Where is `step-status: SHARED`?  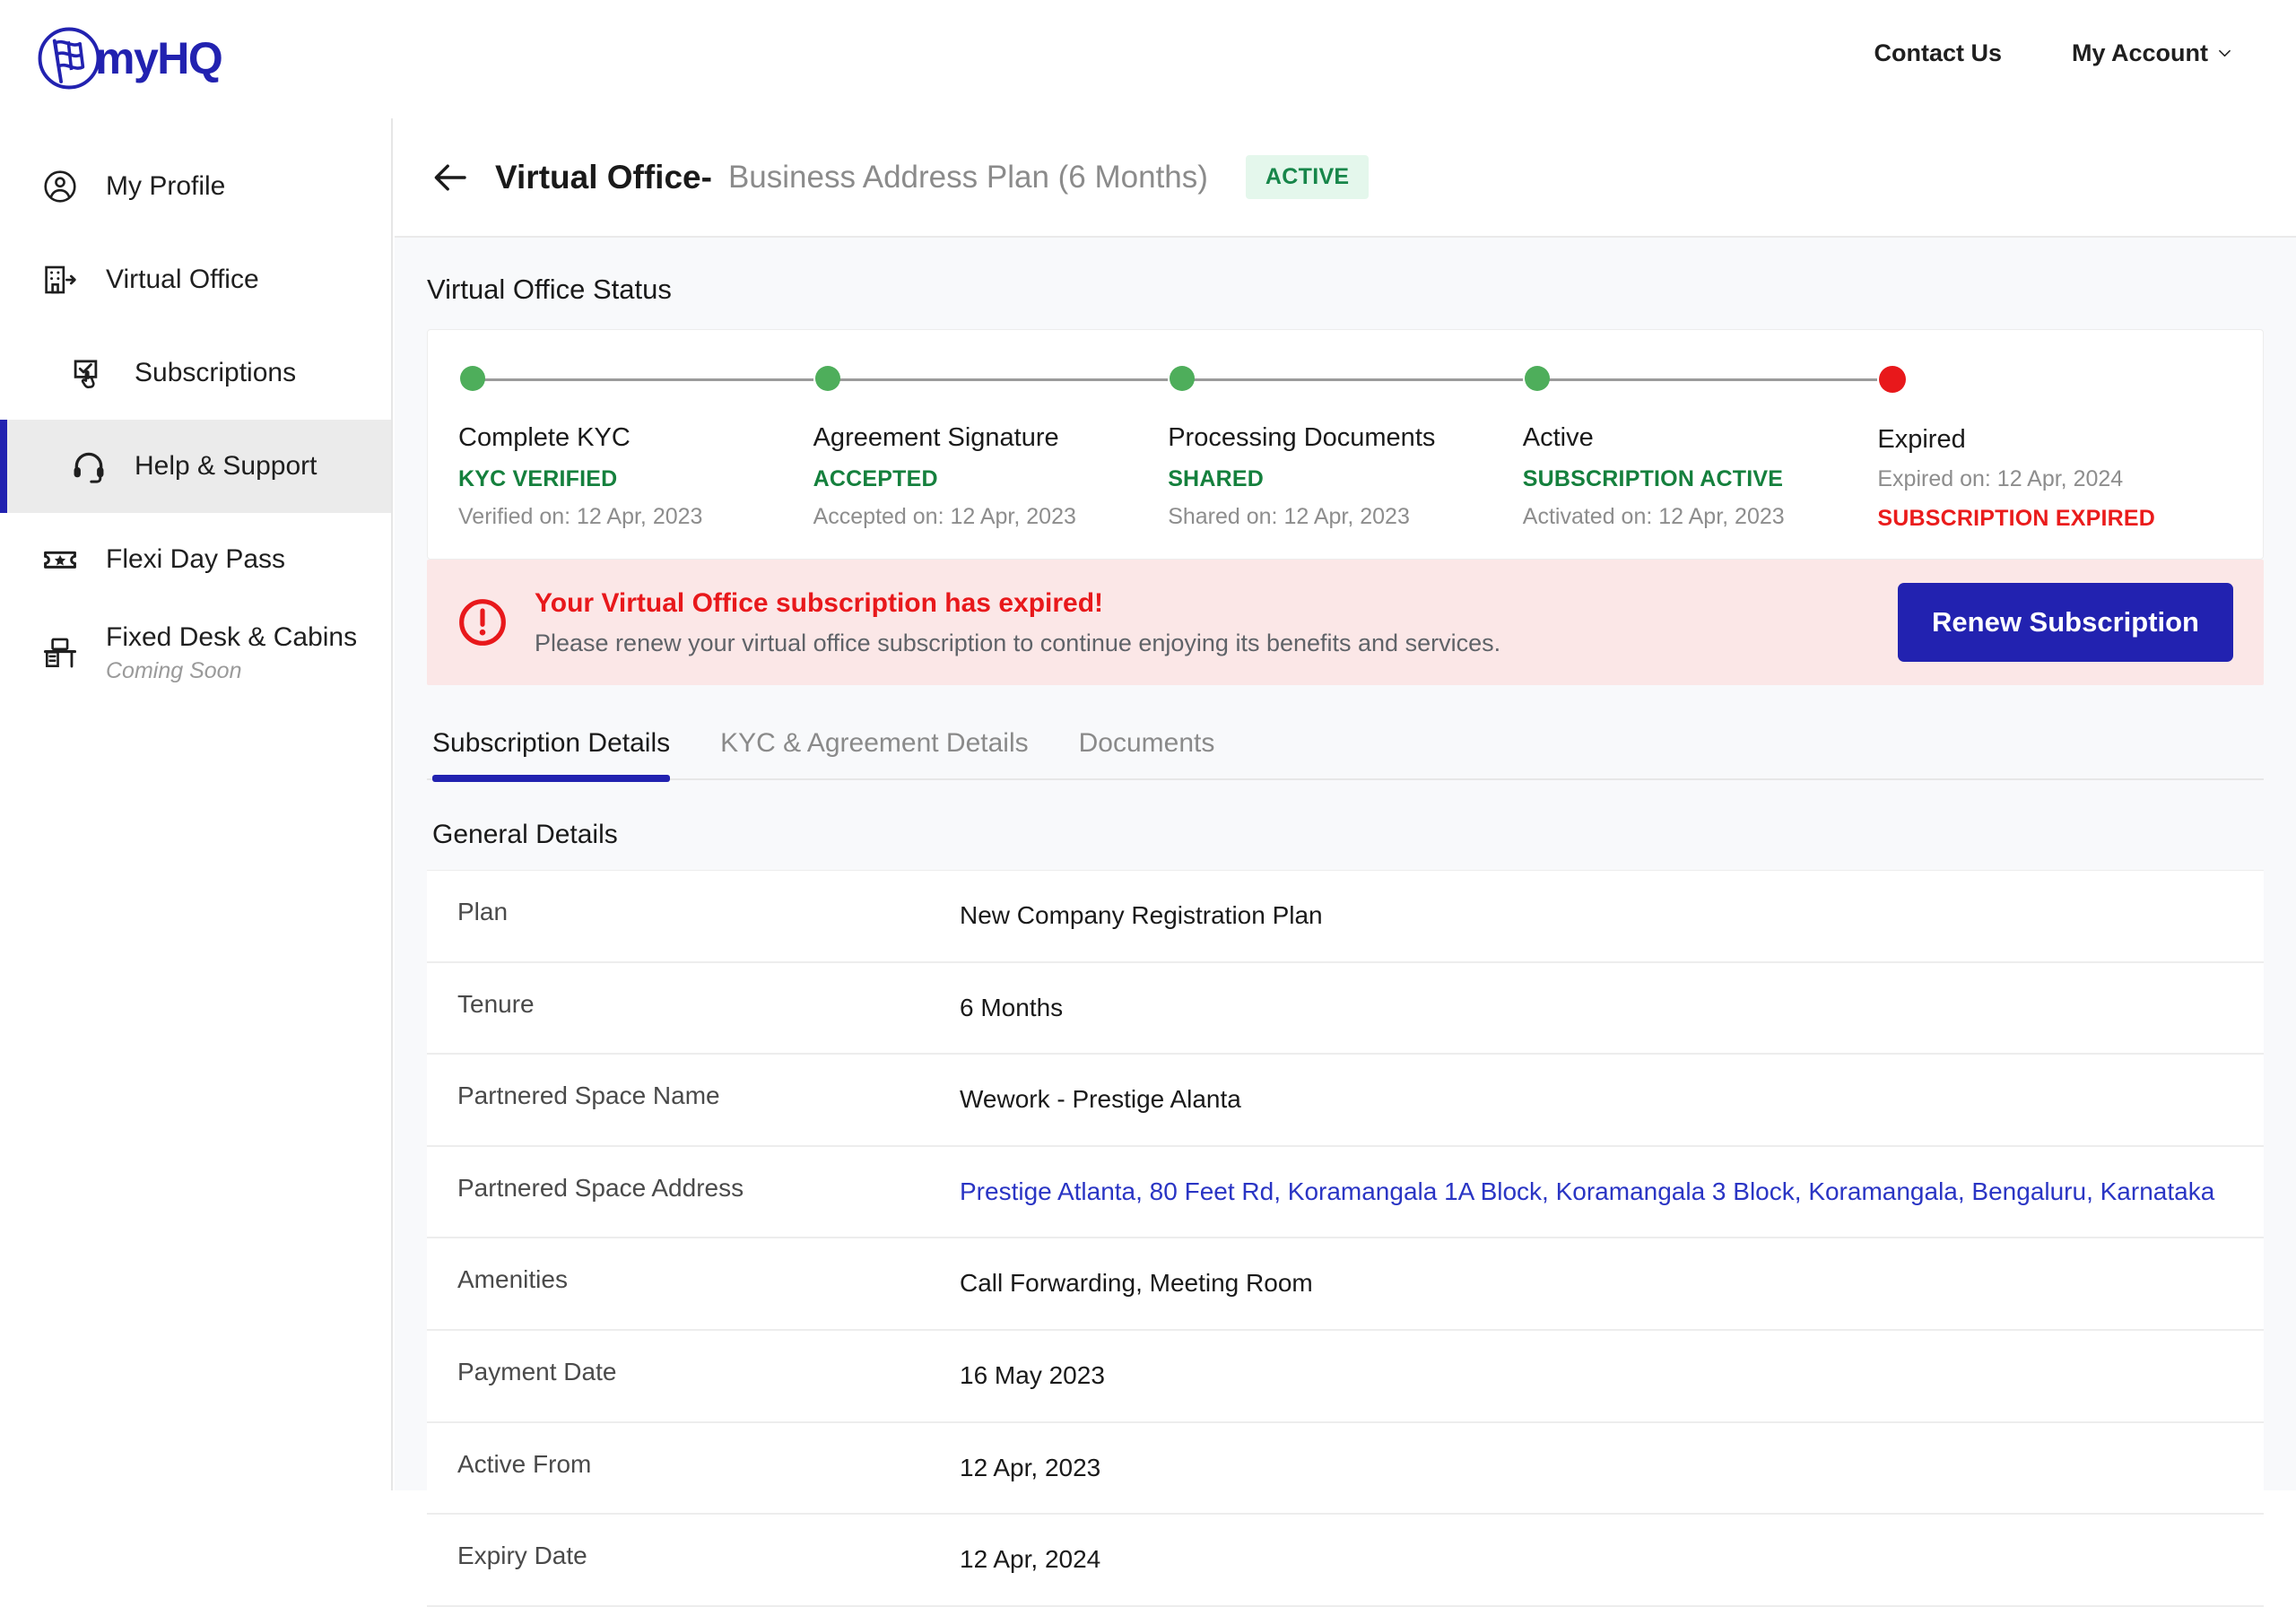
step-status: SHARED is located at coordinates (1216, 479).